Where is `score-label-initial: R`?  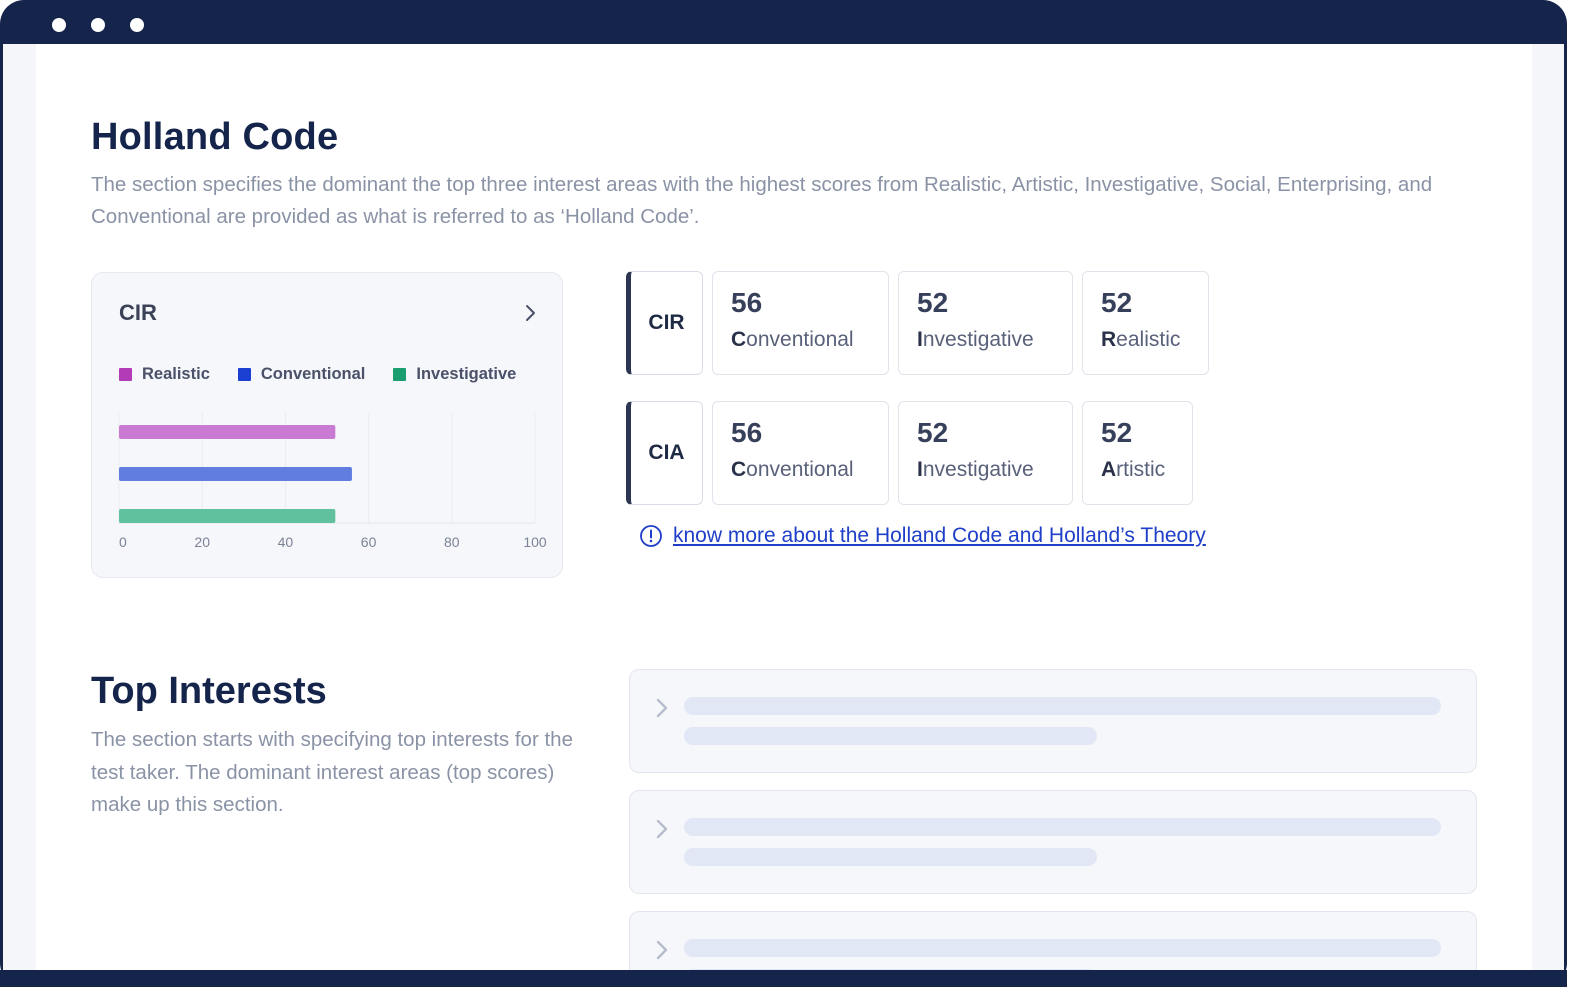 score-label-initial: R is located at coordinates (1109, 339).